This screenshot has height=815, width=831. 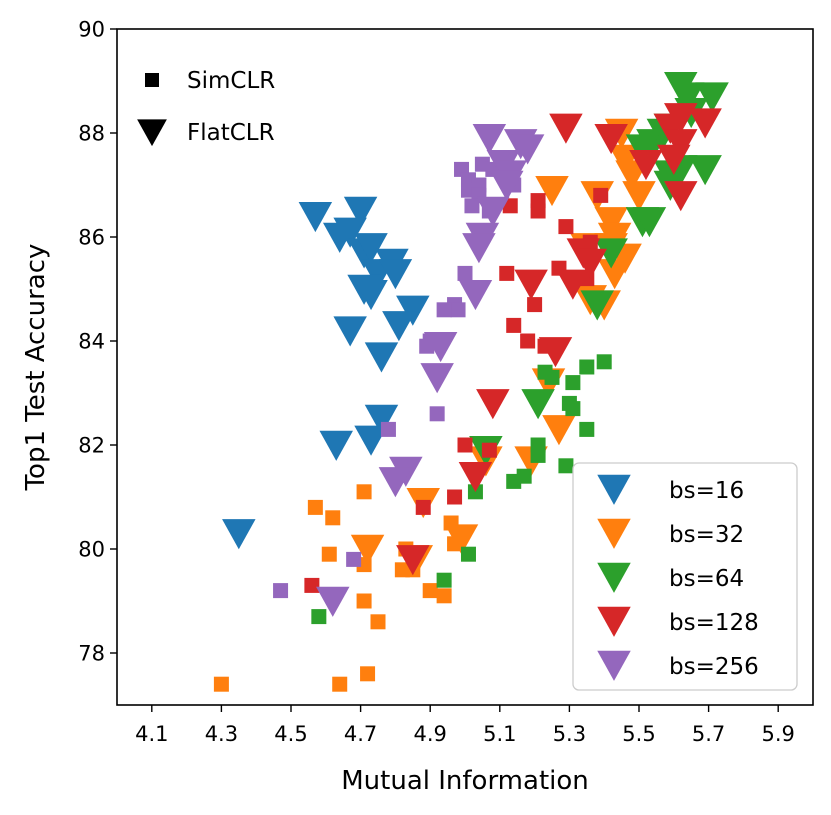 What do you see at coordinates (706, 491) in the screenshot?
I see `color-legend-label: bs=16` at bounding box center [706, 491].